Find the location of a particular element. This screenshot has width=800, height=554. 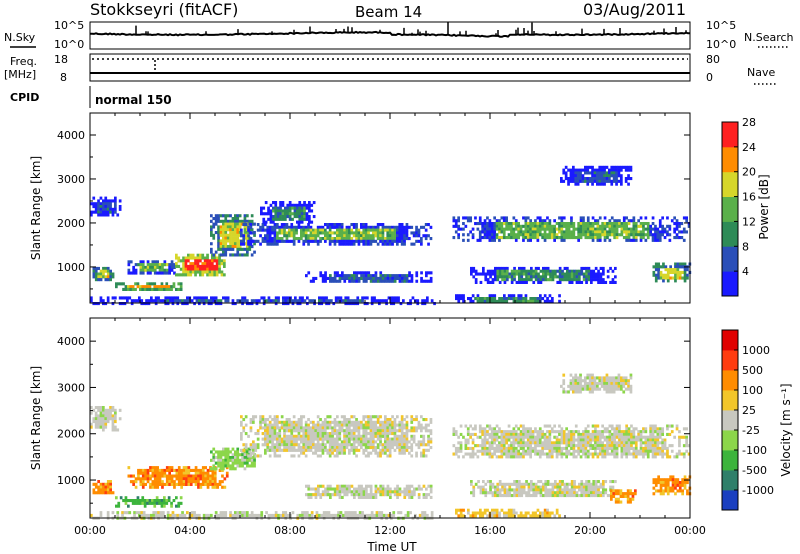

velocity-x-tick-label: 20:00 is located at coordinates (590, 530).